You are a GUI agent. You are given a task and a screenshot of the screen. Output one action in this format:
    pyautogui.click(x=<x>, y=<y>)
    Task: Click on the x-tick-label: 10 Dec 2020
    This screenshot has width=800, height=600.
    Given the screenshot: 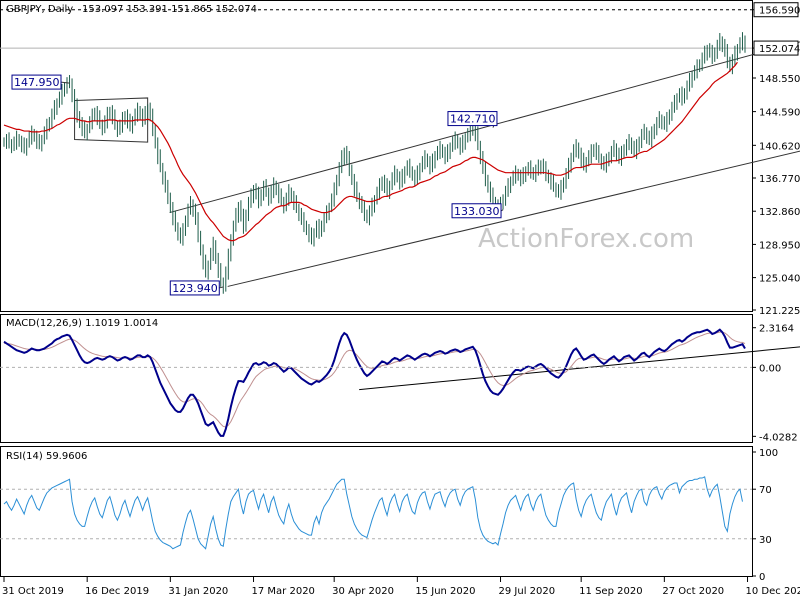 What is the action you would take?
    pyautogui.click(x=773, y=591)
    